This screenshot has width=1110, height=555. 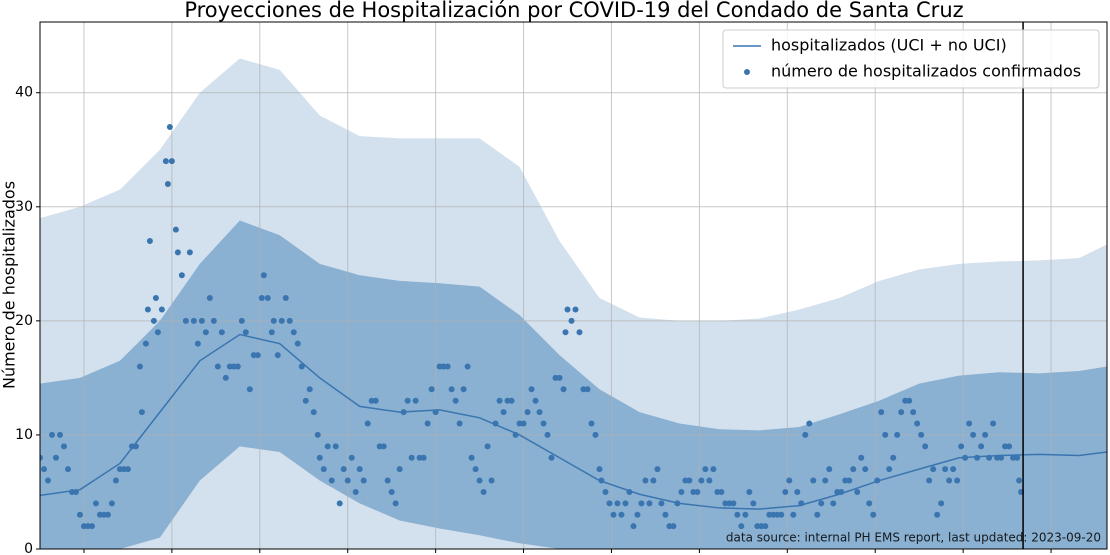 I want to click on y-axis-label: Número de hospitalizados, so click(x=9, y=285).